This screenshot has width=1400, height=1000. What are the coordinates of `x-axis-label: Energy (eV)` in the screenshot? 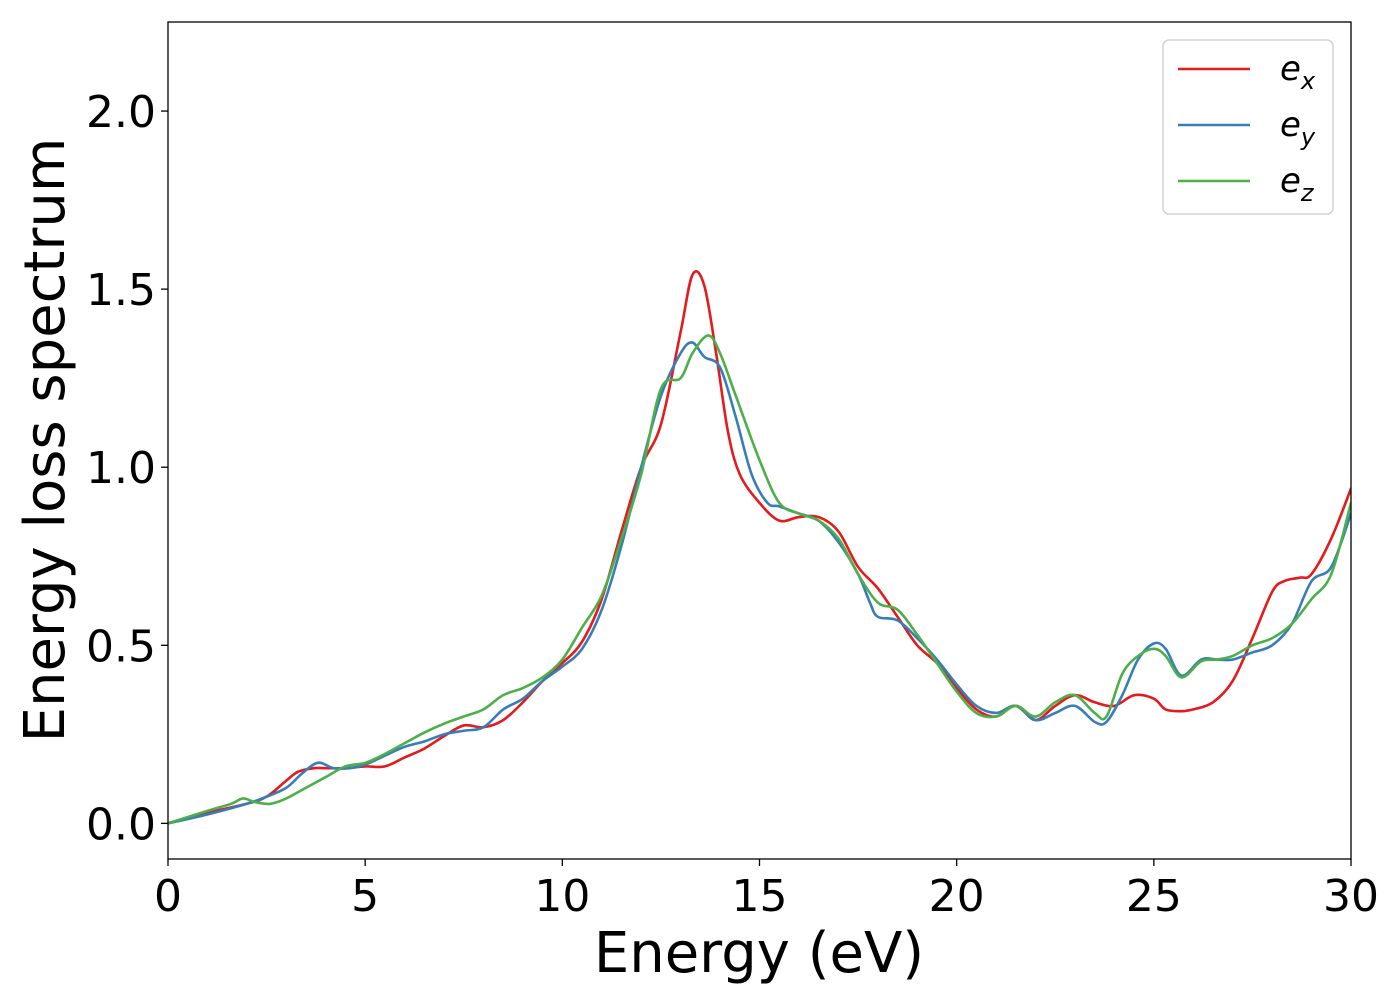 It's located at (759, 953).